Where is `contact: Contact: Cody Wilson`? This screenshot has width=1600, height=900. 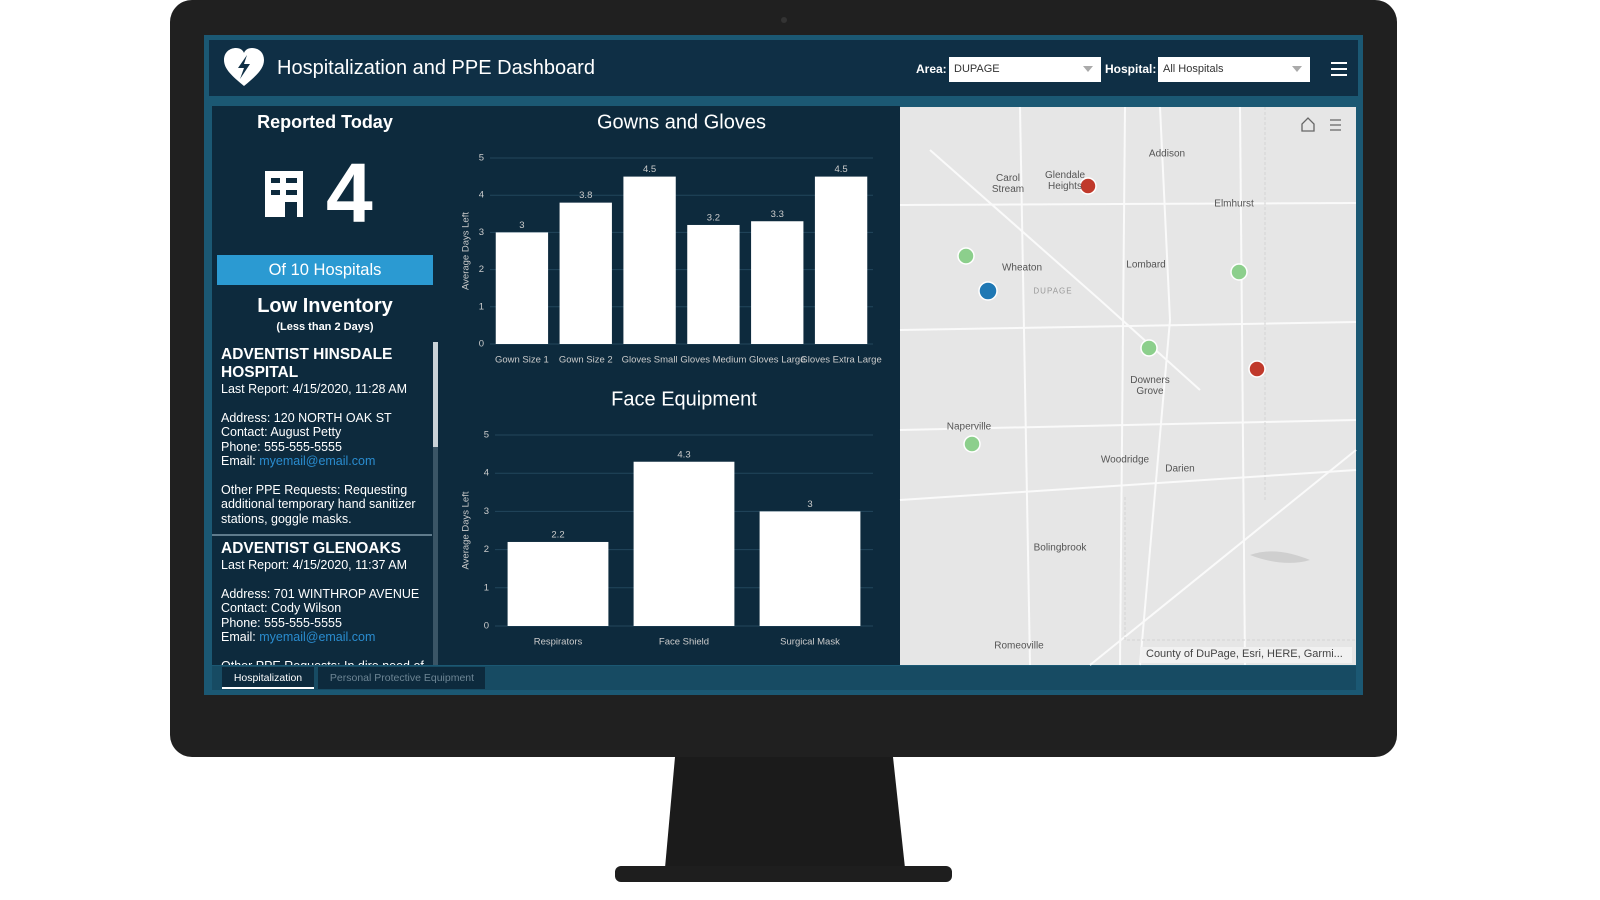 contact: Contact: Cody Wilson is located at coordinates (281, 608).